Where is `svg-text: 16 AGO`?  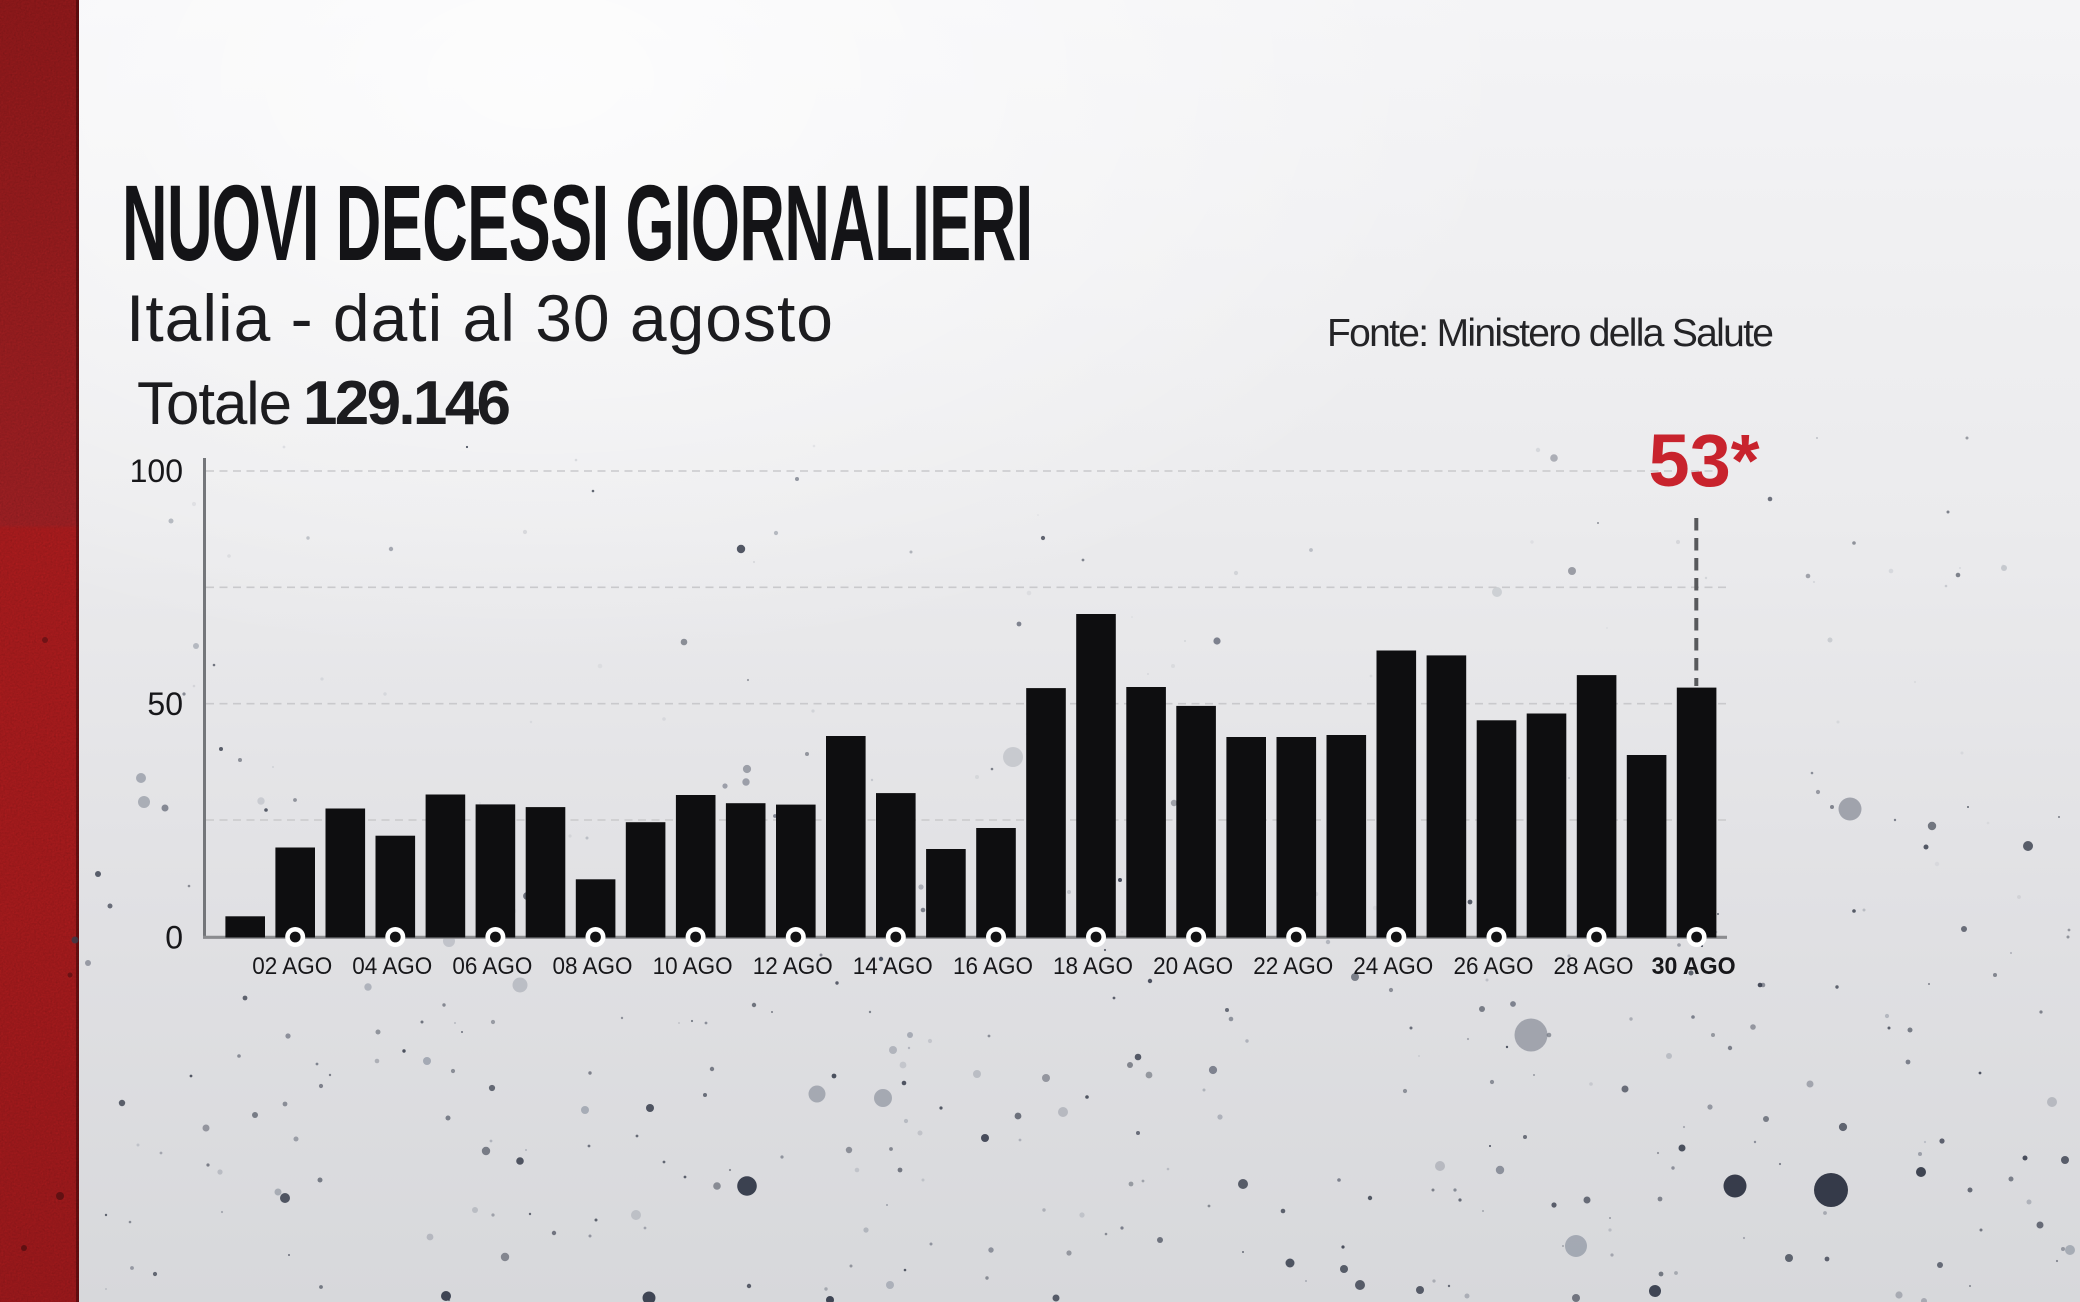 svg-text: 16 AGO is located at coordinates (993, 966).